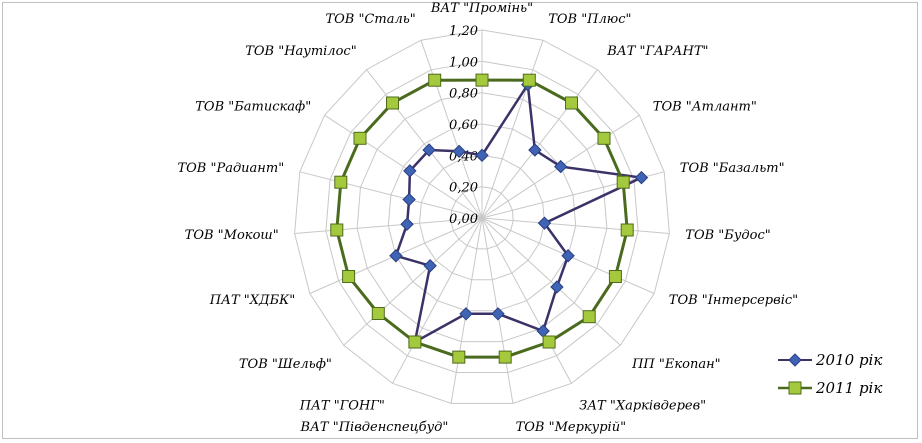 The image size is (922, 443). What do you see at coordinates (795, 388) in the screenshot?
I see `legend-marker-2011` at bounding box center [795, 388].